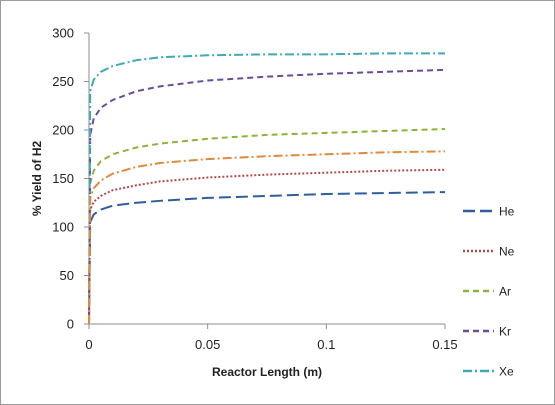 The width and height of the screenshot is (555, 405). What do you see at coordinates (271, 338) in the screenshot?
I see `x-ticks: 0 0.05 0.1 0.15` at bounding box center [271, 338].